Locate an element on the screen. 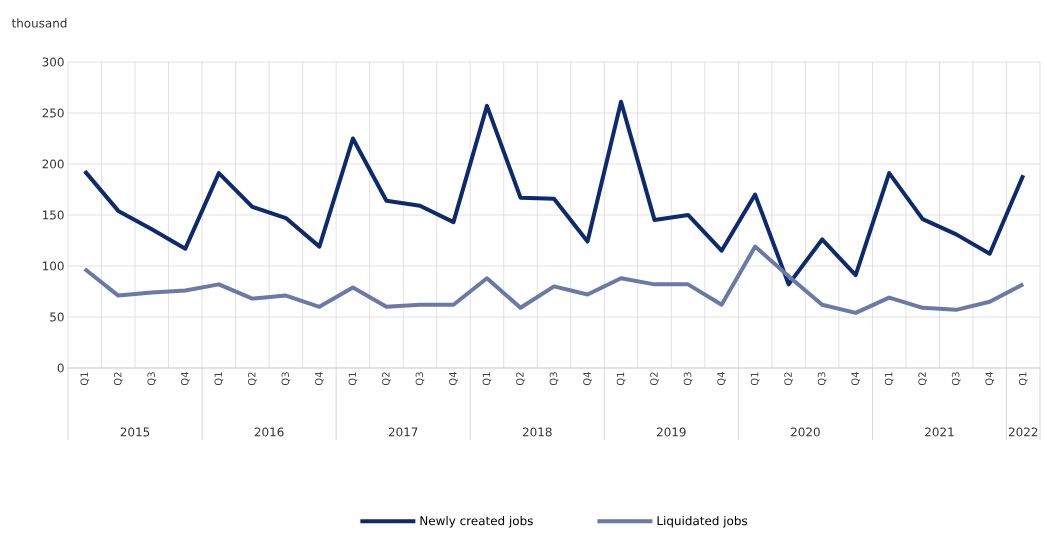  text: 2015 is located at coordinates (135, 432).